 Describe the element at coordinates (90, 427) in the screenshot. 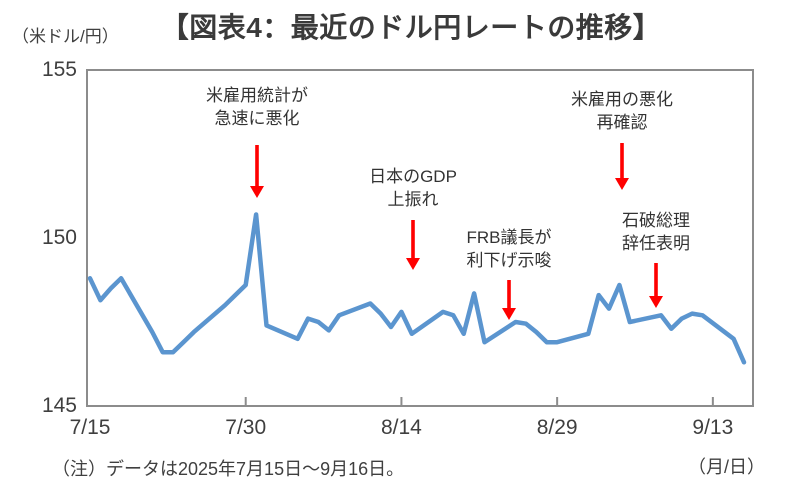

I see `x-tick-label: 7/15` at that location.